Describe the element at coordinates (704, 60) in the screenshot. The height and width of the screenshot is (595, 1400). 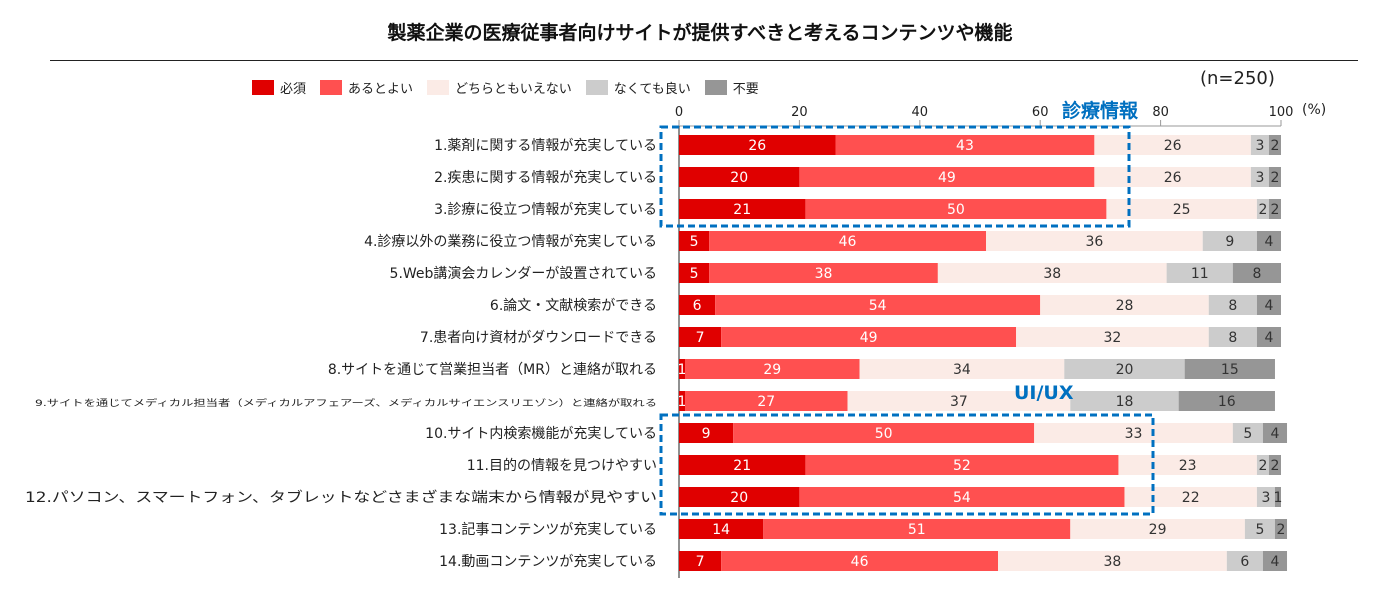
I see `title-divider` at that location.